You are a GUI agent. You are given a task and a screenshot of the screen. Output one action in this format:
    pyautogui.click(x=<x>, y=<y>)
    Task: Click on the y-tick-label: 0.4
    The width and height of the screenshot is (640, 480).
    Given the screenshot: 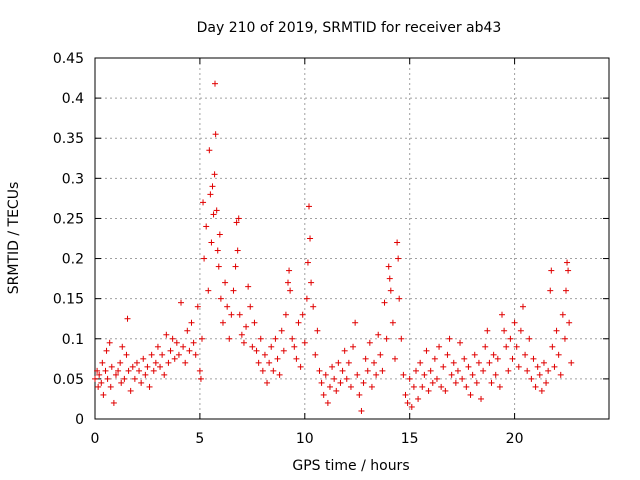 What is the action you would take?
    pyautogui.click(x=73, y=99)
    